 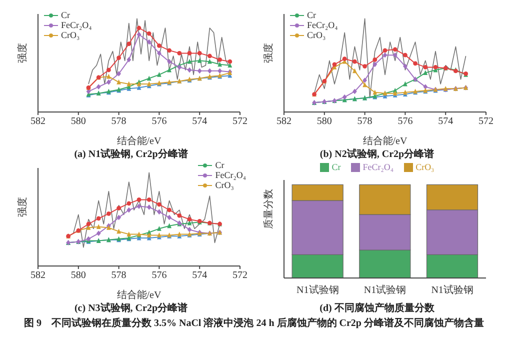 What do you see at coordinates (253, 324) in the screenshot?
I see `caption: 图 9 不同试验钢在质量分数 3.5% NaCl 溶液中浸泡 24 h 后腐蚀产物的 Cr2p 分峰谱及不同腐蚀产物含量` at bounding box center [253, 324].